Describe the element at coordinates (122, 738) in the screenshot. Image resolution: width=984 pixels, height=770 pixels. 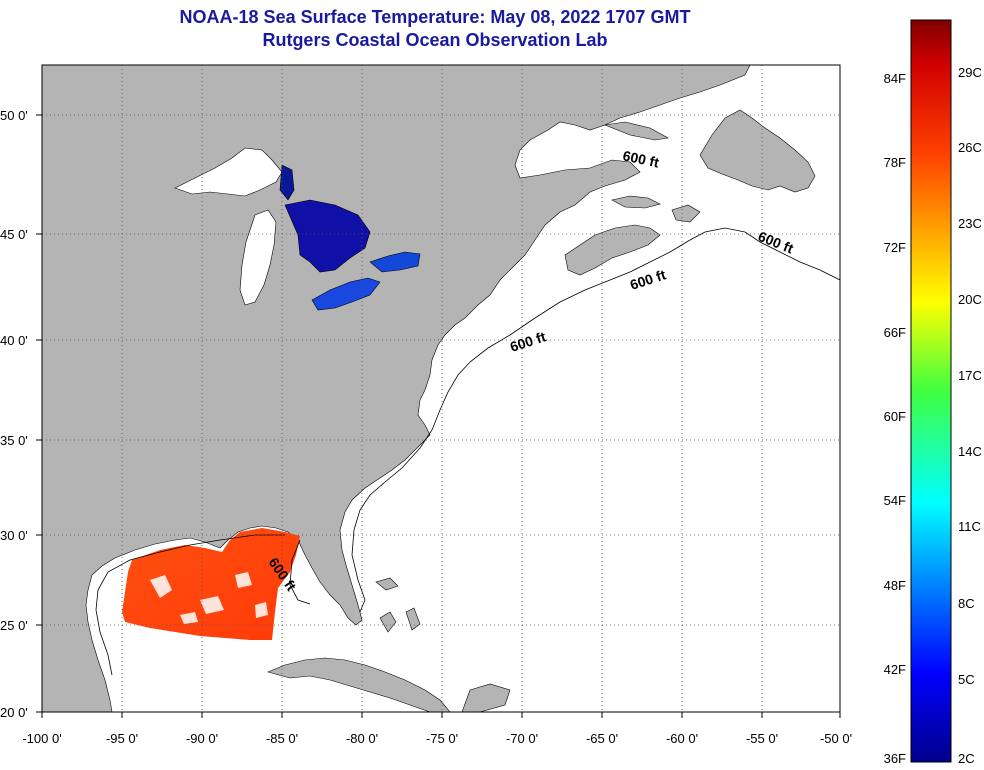
I see `lon-tick-label: -95 0'` at that location.